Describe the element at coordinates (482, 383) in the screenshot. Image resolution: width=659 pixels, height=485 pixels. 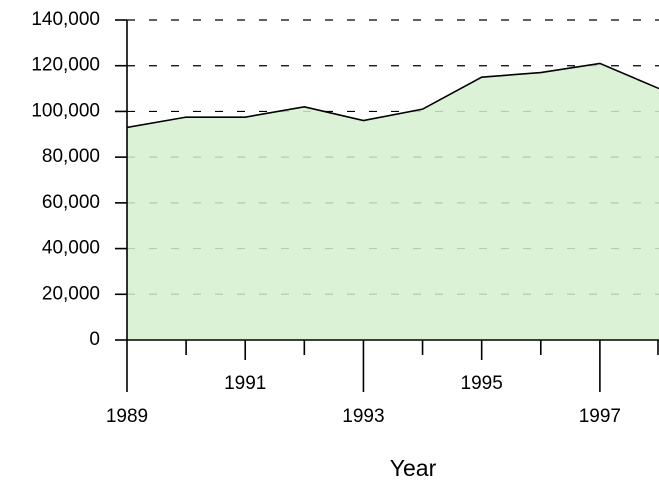
I see `x-tick-label: 1995` at that location.